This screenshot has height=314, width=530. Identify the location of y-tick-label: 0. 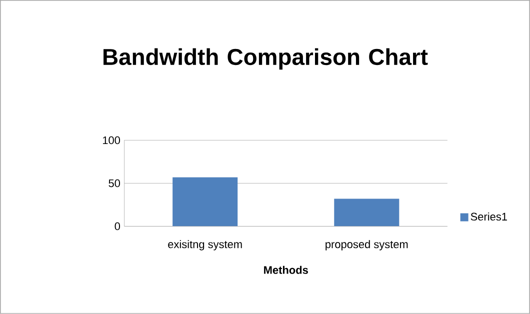
(117, 226).